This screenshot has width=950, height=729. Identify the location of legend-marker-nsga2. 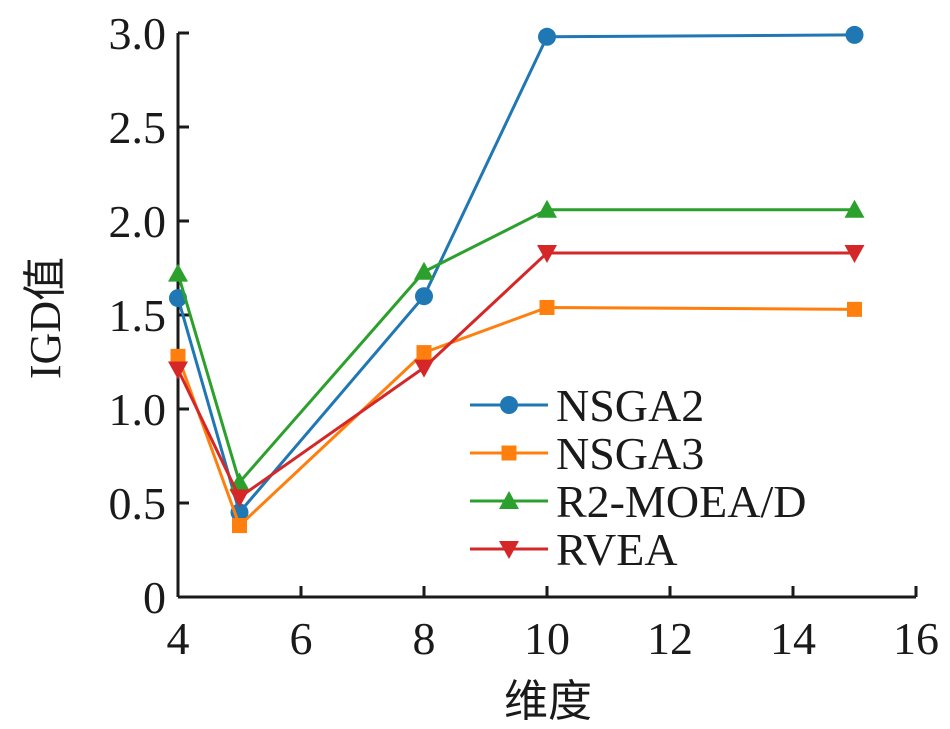
(509, 405).